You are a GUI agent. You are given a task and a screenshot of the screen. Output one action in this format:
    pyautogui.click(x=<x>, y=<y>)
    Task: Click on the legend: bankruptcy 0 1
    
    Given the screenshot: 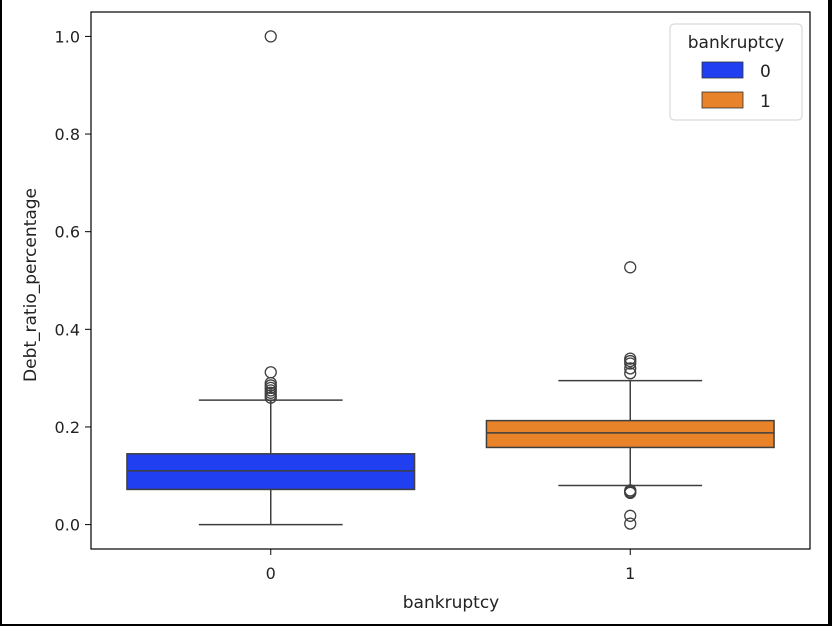 What is the action you would take?
    pyautogui.click(x=736, y=72)
    